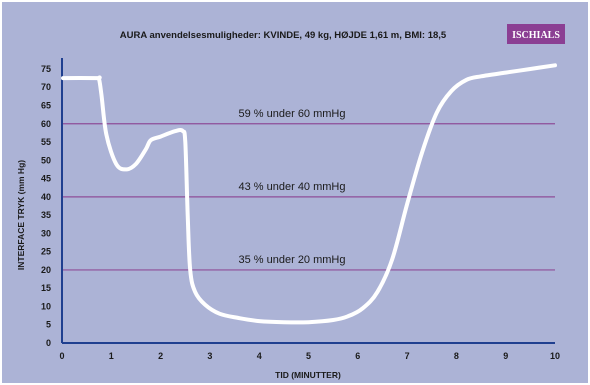  Describe the element at coordinates (48, 343) in the screenshot. I see `y-tick-label: 0` at that location.